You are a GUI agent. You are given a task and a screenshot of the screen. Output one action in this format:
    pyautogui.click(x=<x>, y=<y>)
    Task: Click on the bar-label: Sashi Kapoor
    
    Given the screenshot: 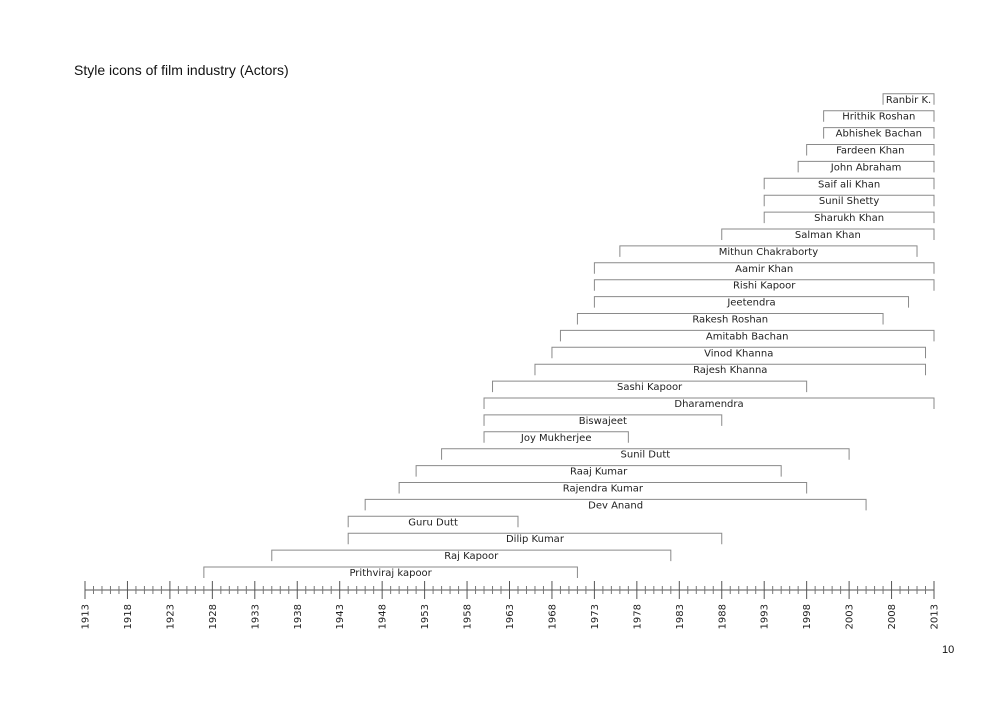 What is the action you would take?
    pyautogui.click(x=650, y=387)
    